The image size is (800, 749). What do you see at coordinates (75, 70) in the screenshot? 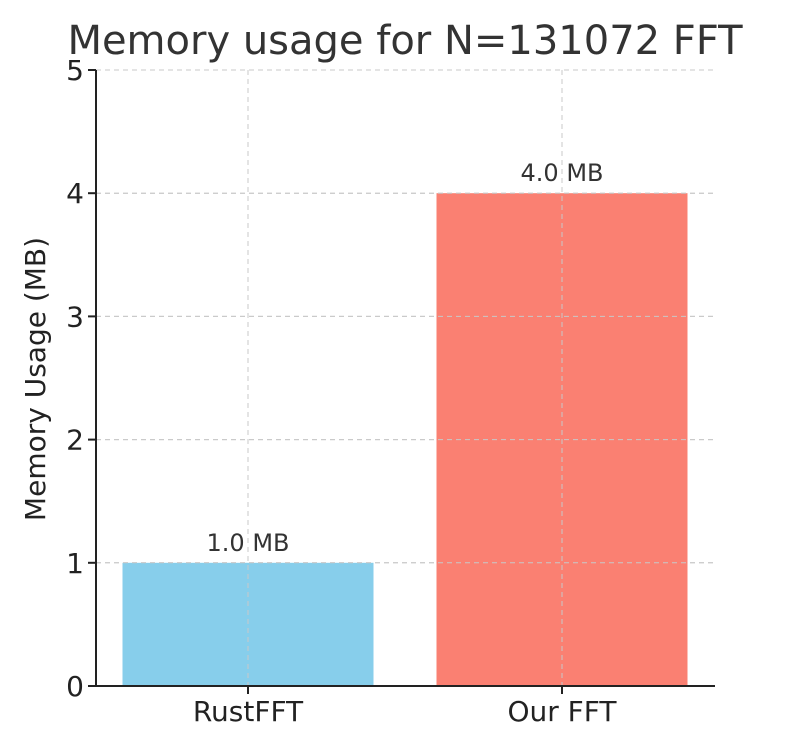
I see `y-tick-label-5: 5` at bounding box center [75, 70].